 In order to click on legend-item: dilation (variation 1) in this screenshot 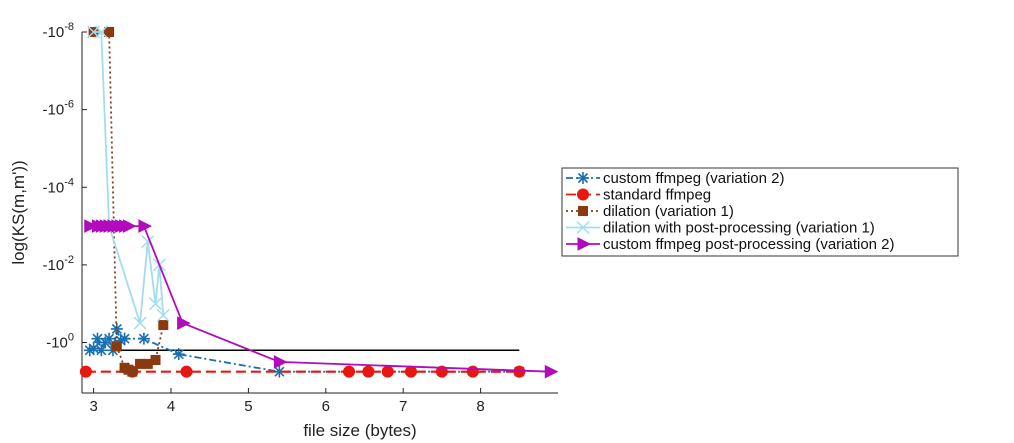, I will do `click(650, 211)`.